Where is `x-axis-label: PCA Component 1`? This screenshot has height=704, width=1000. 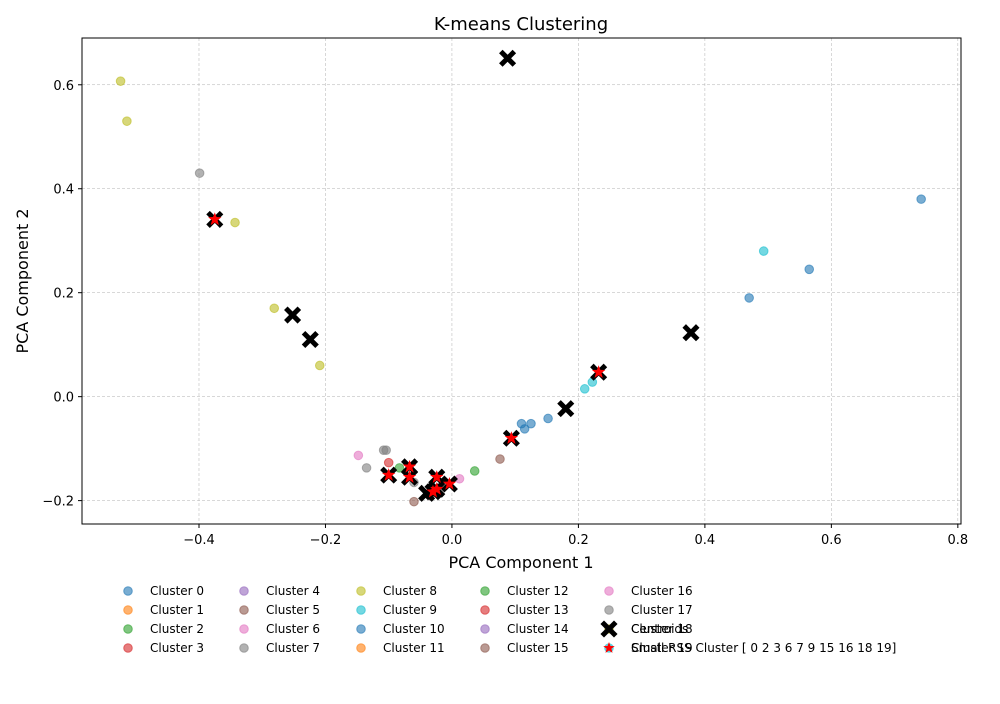
x-axis-label: PCA Component 1 is located at coordinates (520, 562).